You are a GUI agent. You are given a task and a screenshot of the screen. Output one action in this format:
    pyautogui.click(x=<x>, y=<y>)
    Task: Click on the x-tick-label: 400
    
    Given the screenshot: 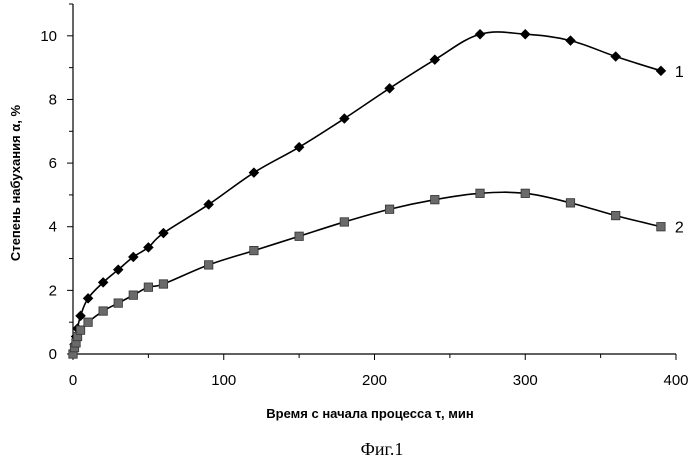 What is the action you would take?
    pyautogui.click(x=675, y=380)
    